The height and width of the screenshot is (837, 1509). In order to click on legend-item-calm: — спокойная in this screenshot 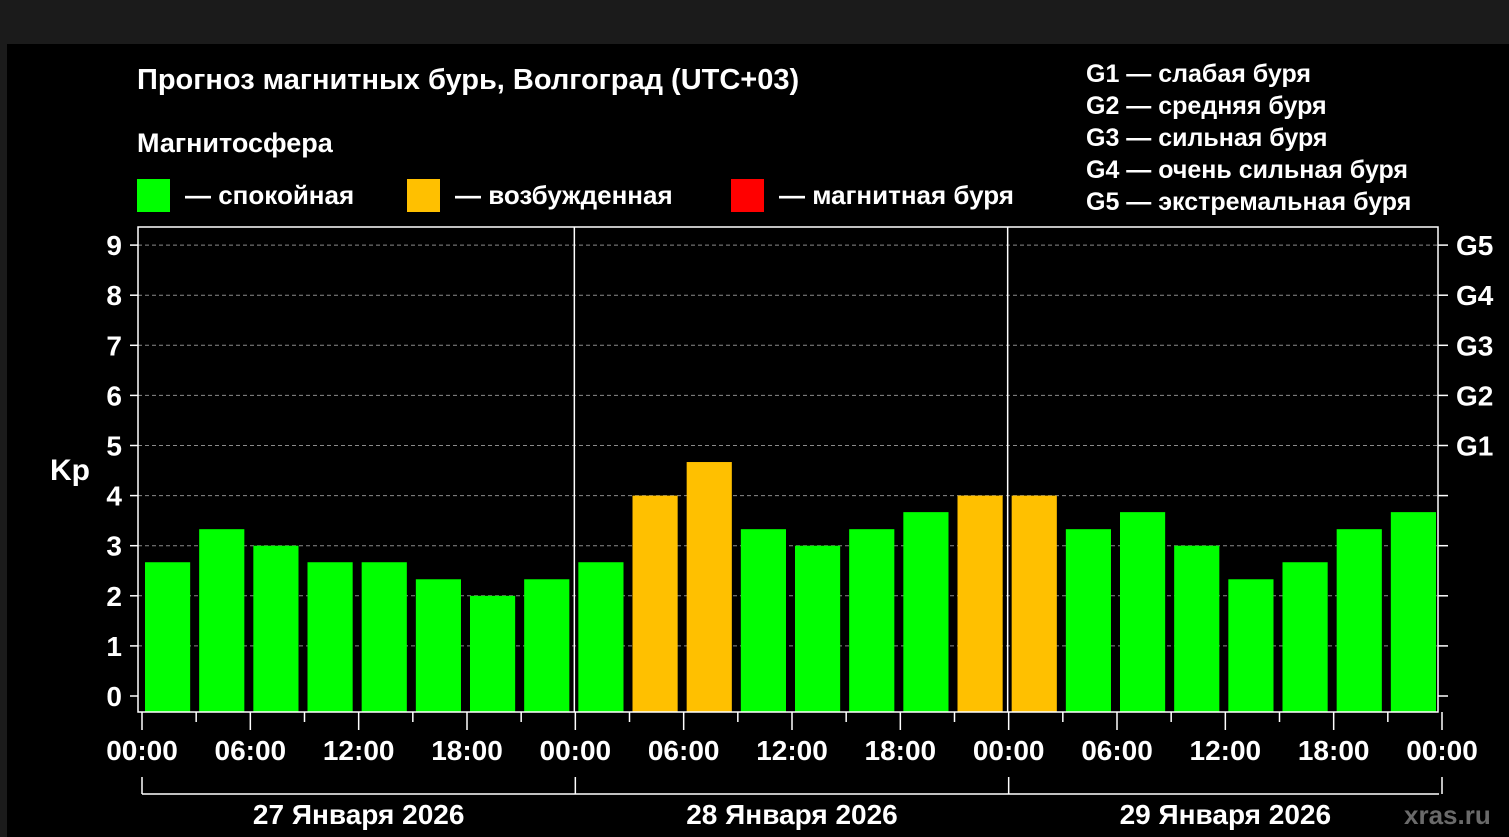, I will do `click(245, 195)`.